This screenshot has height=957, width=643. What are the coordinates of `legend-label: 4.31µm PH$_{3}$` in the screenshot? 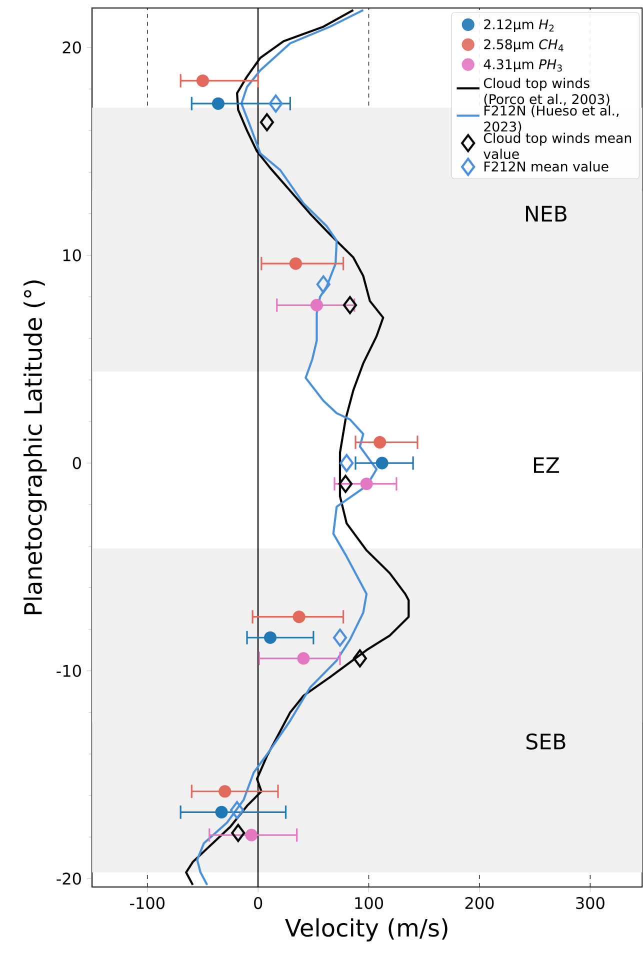 It's located at (523, 65).